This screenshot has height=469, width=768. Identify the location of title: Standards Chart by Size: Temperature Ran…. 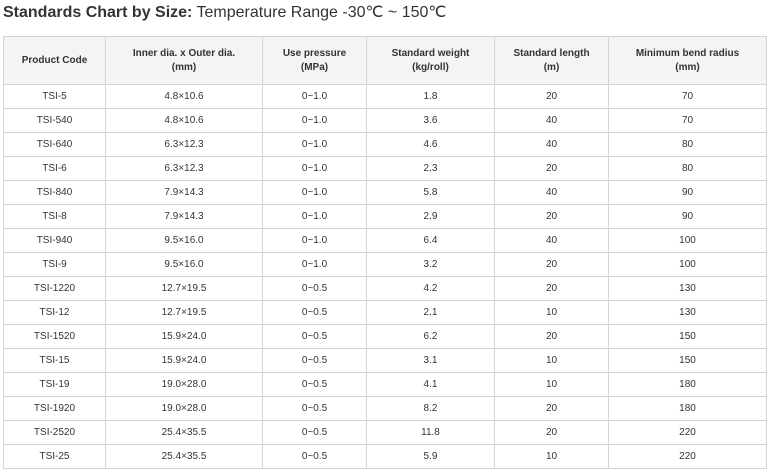
(224, 12).